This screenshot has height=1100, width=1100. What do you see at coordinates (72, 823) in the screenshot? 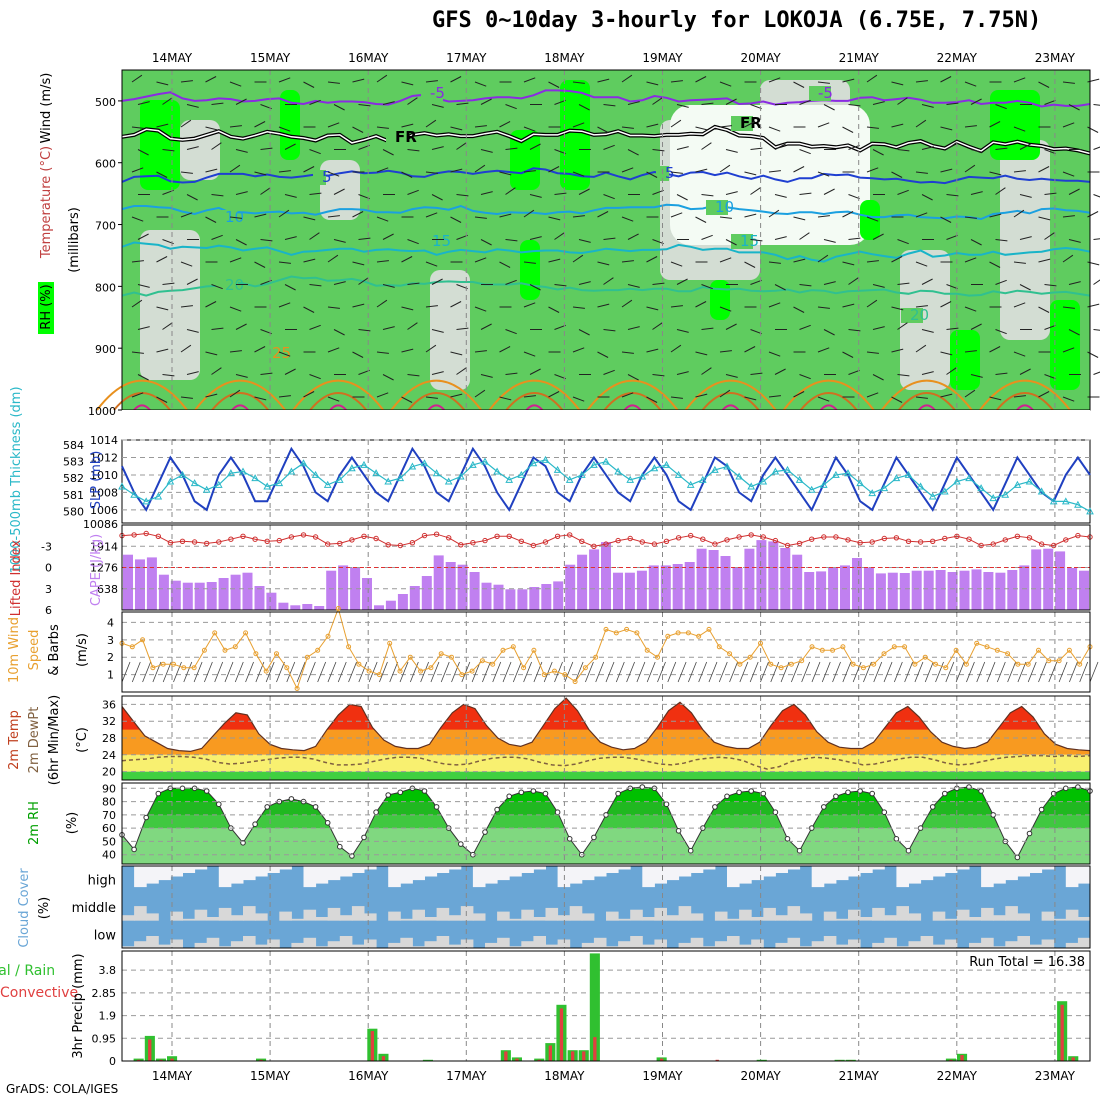
I see `rh2m-ylabel-units: (%)` at bounding box center [72, 823].